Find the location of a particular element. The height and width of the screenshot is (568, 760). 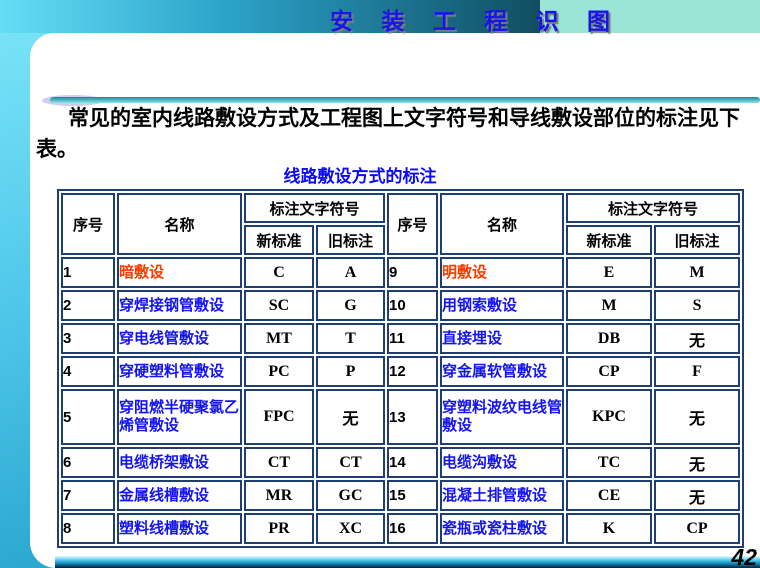

row-new-code: MR is located at coordinates (279, 495).